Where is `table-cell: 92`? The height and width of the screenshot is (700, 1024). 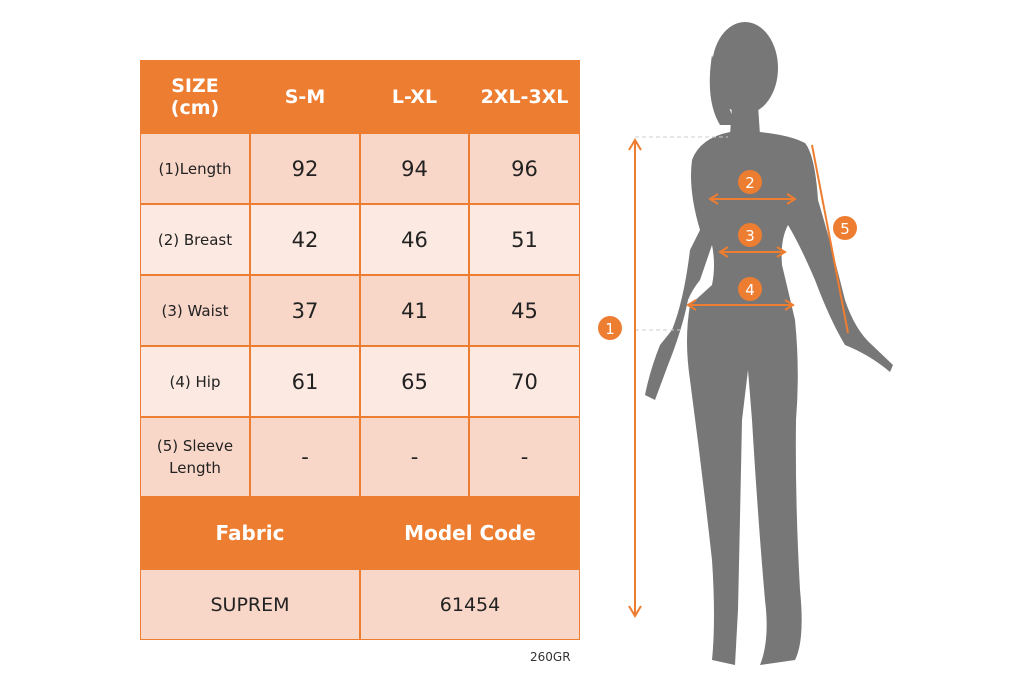
table-cell: 92 is located at coordinates (305, 168).